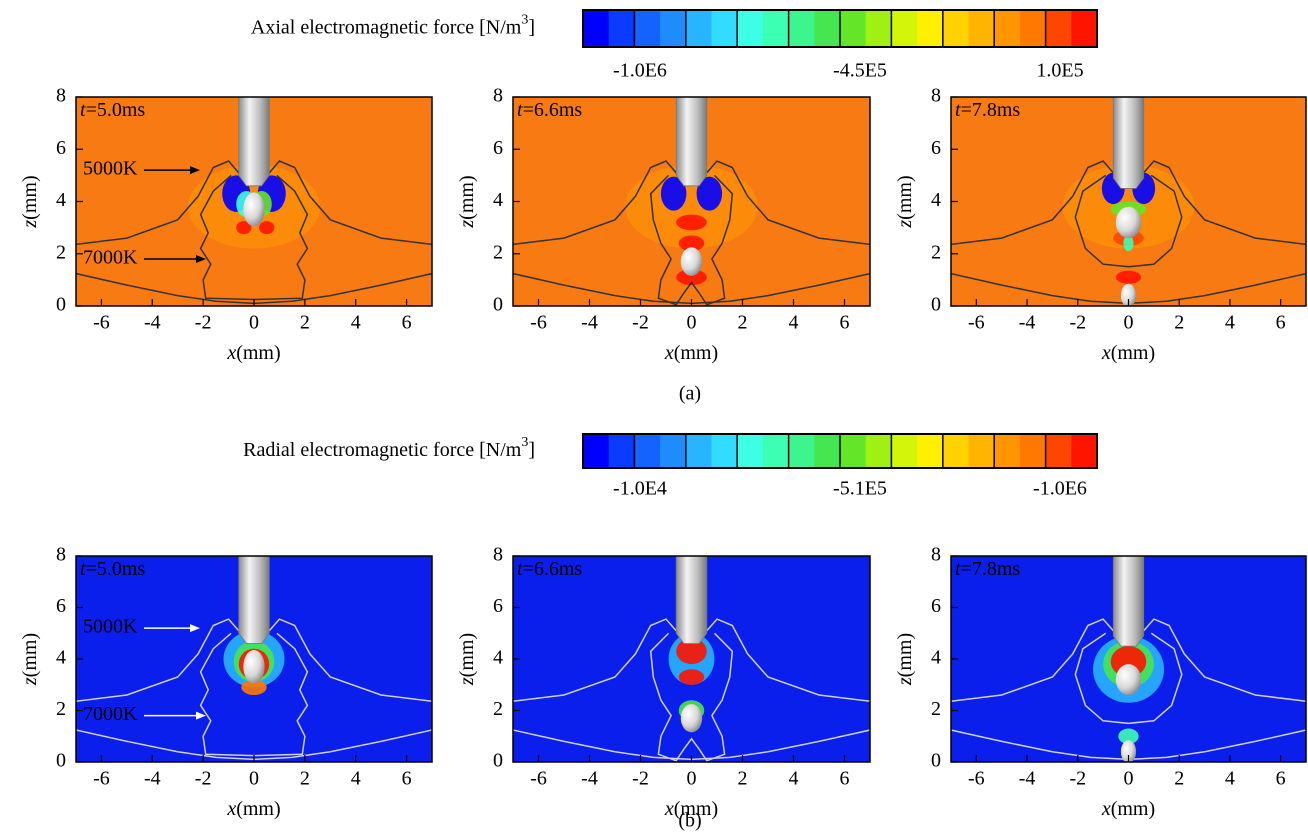 This screenshot has height=838, width=1308. What do you see at coordinates (393, 25) in the screenshot?
I see `colorbar-title: Axial electromagnetic force [N/m3]` at bounding box center [393, 25].